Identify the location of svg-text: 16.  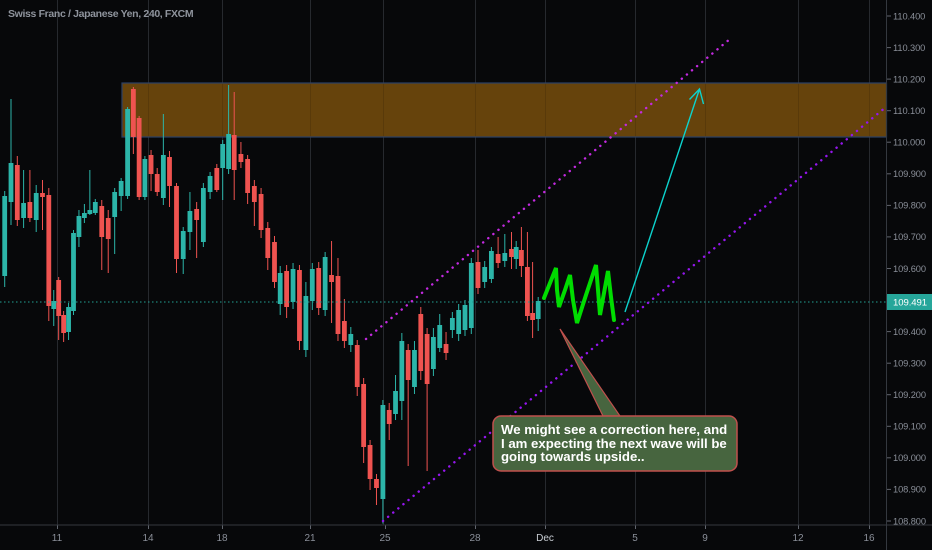
(869, 538).